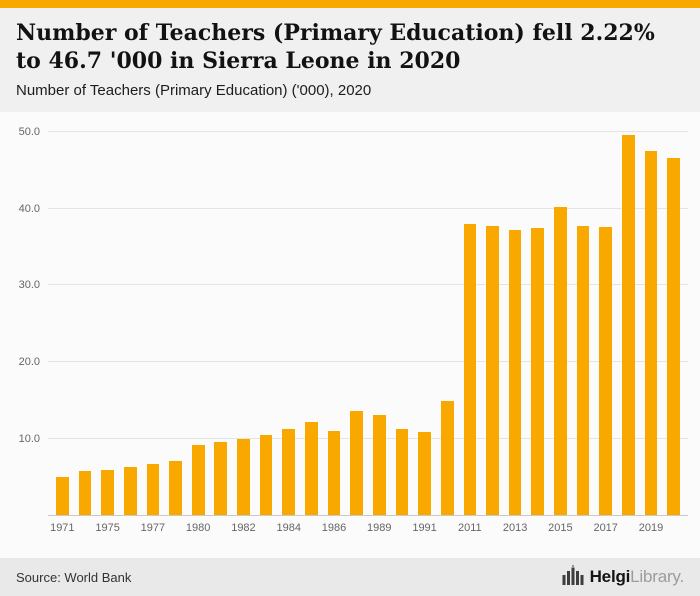 Image resolution: width=700 pixels, height=596 pixels. Describe the element at coordinates (175, 488) in the screenshot. I see `bar-1978` at that location.